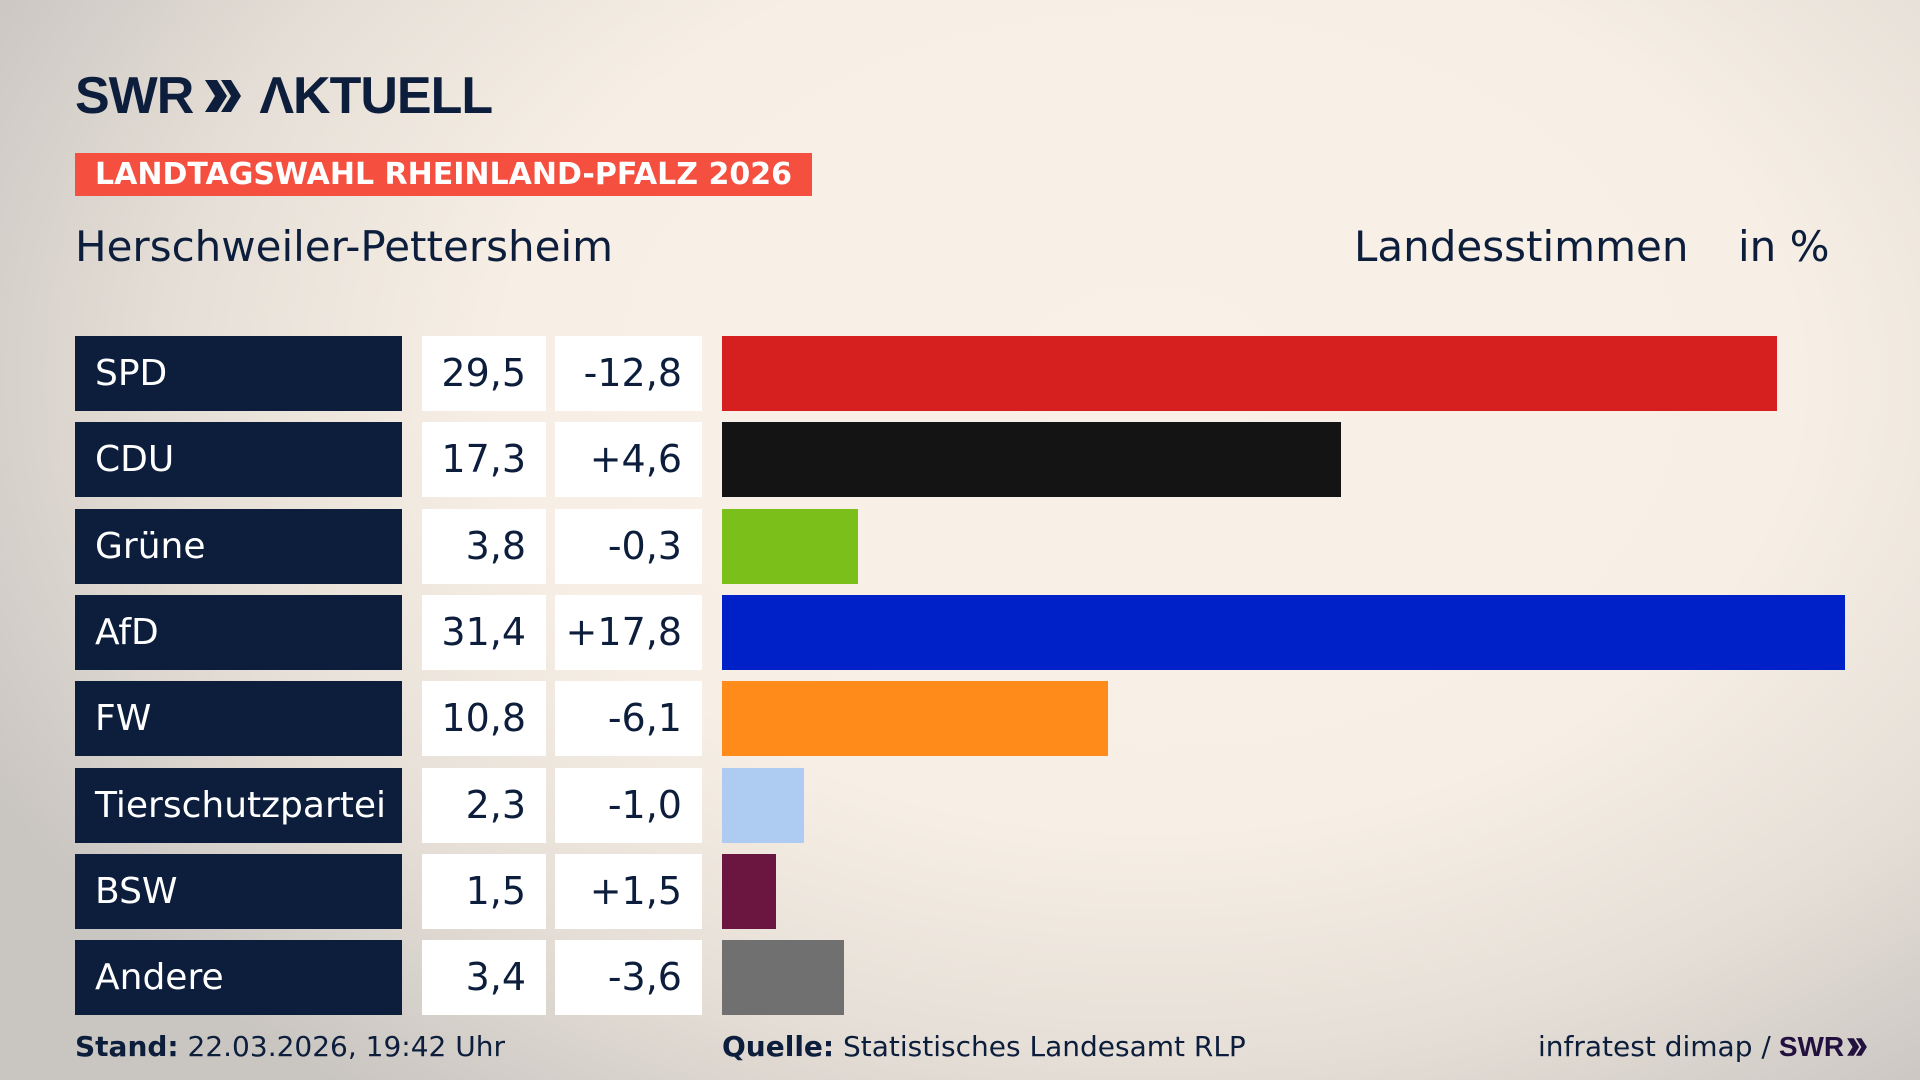  Describe the element at coordinates (376, 96) in the screenshot. I see `logo-aktuell: ΛKTUELL` at that location.